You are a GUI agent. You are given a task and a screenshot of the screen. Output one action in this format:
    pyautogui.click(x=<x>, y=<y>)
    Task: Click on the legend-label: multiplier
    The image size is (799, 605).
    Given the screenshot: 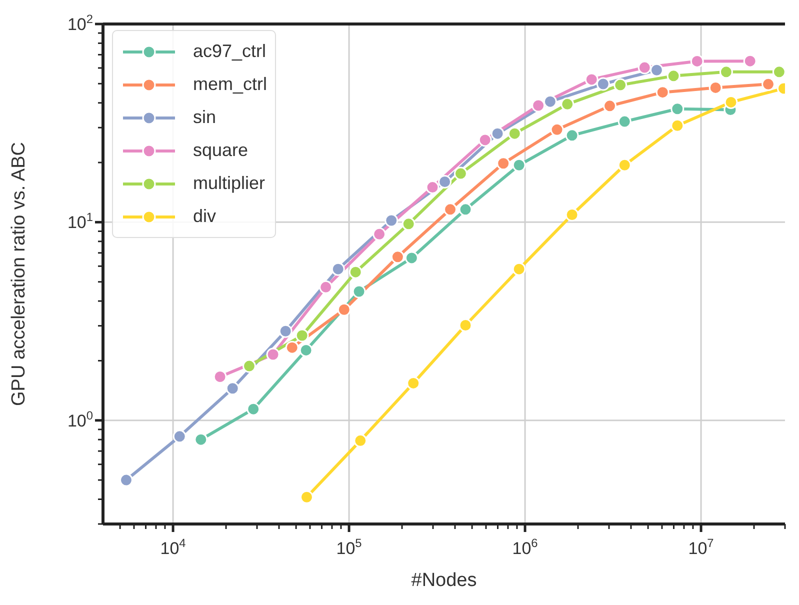 What is the action you would take?
    pyautogui.click(x=229, y=183)
    